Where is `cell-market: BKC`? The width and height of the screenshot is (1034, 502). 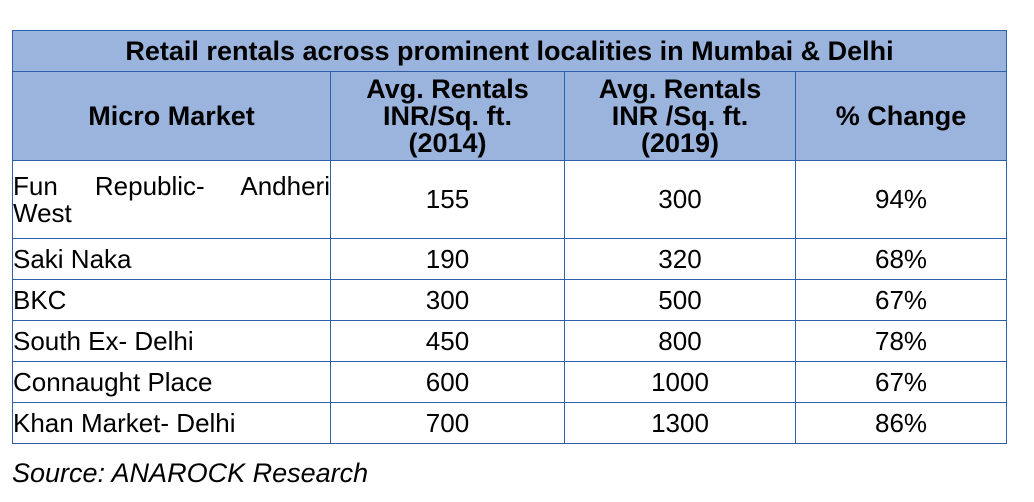
cell-market: BKC is located at coordinates (171, 300).